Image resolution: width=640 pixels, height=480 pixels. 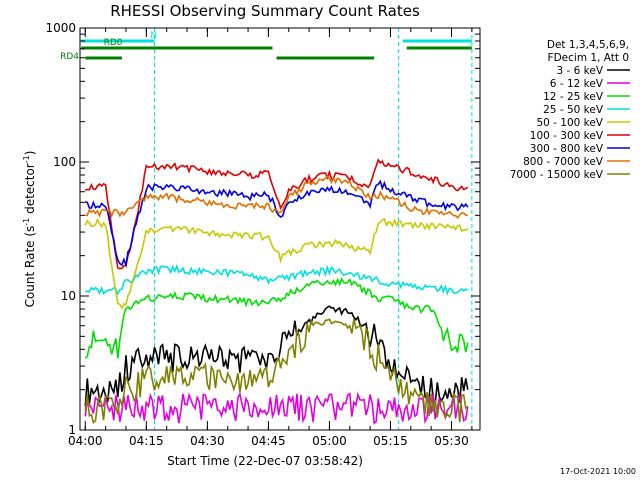 What do you see at coordinates (26, 222) in the screenshot?
I see `y-axis-label-sup1: -1` at bounding box center [26, 222].